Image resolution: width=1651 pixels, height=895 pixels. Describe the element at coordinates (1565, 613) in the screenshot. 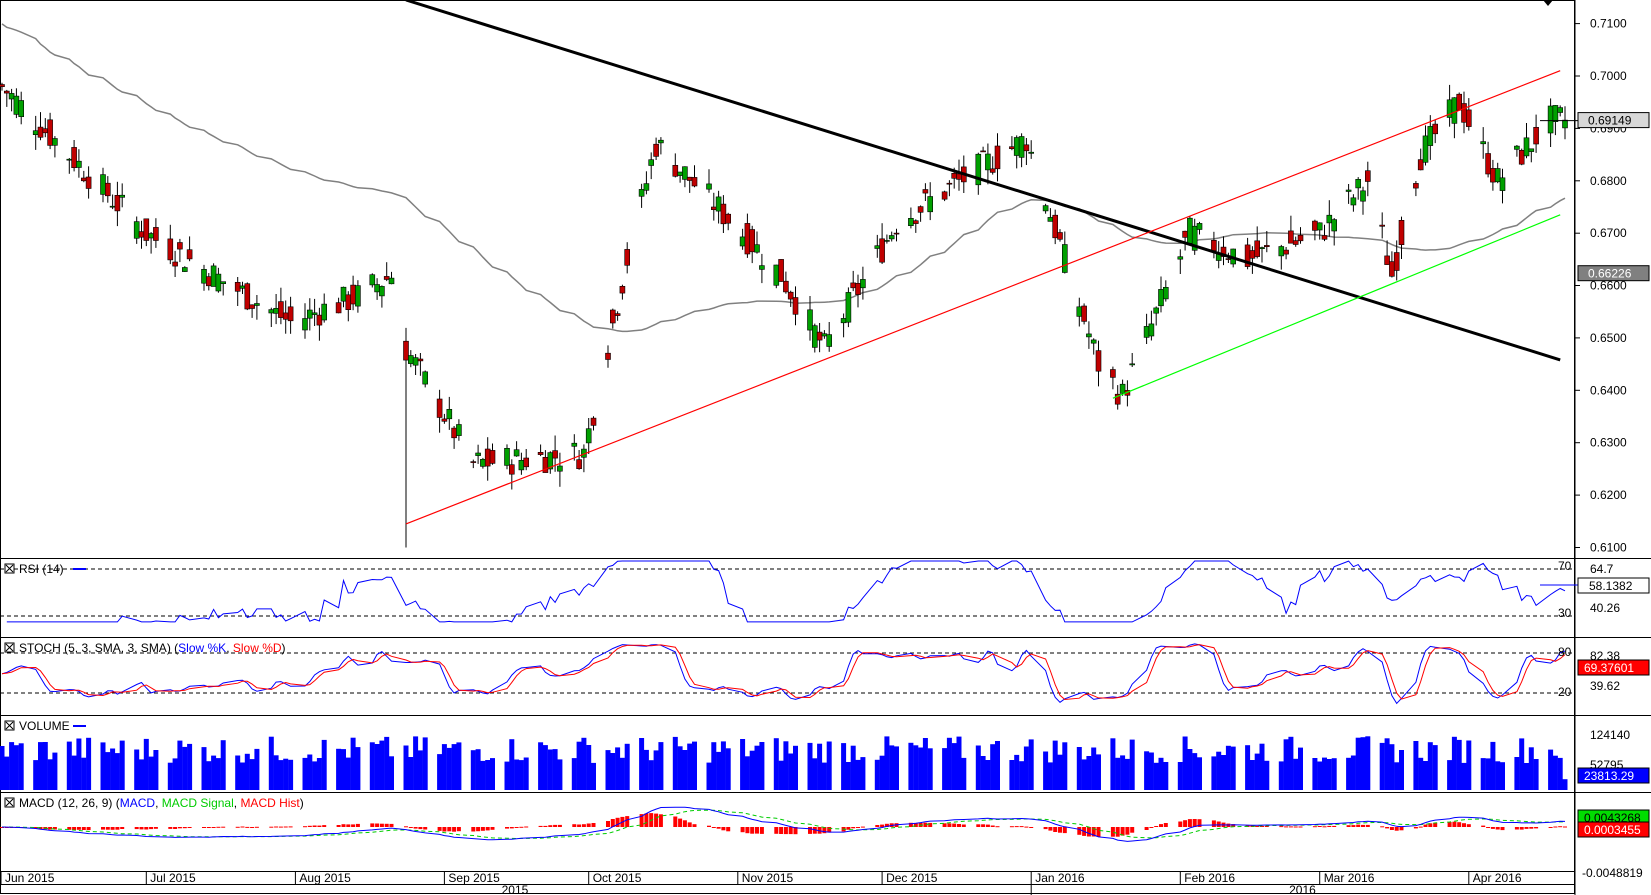

I see `rsi-level-30: 30` at that location.